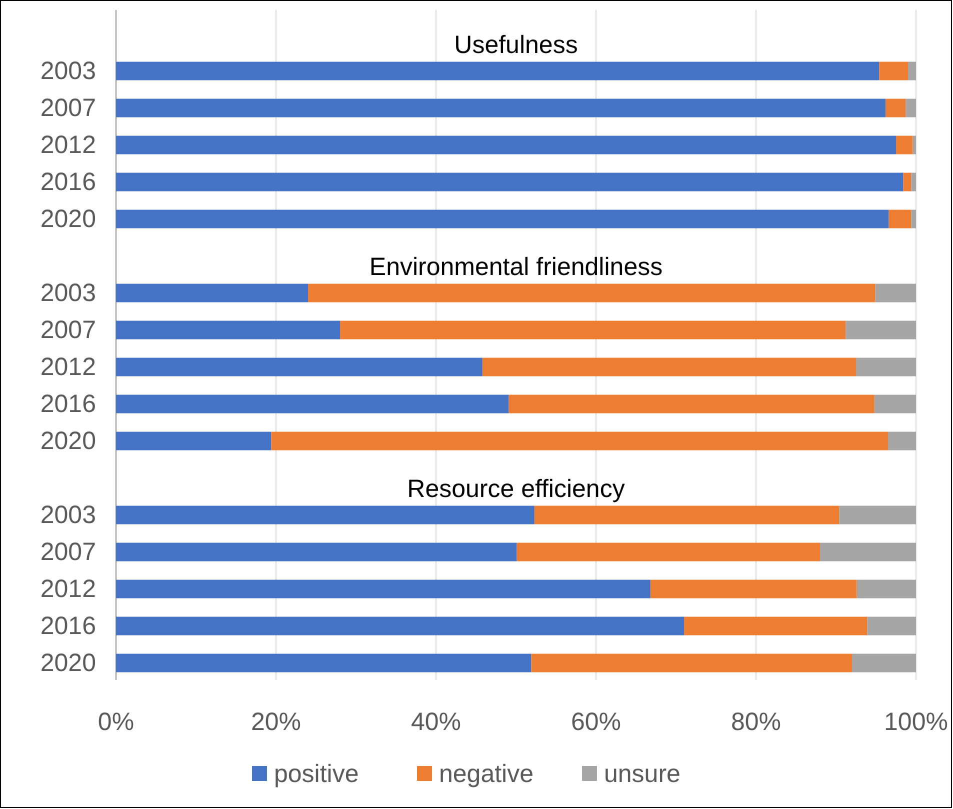 The image size is (953, 809). Describe the element at coordinates (596, 722) in the screenshot. I see `x-tick-label: 60%` at that location.